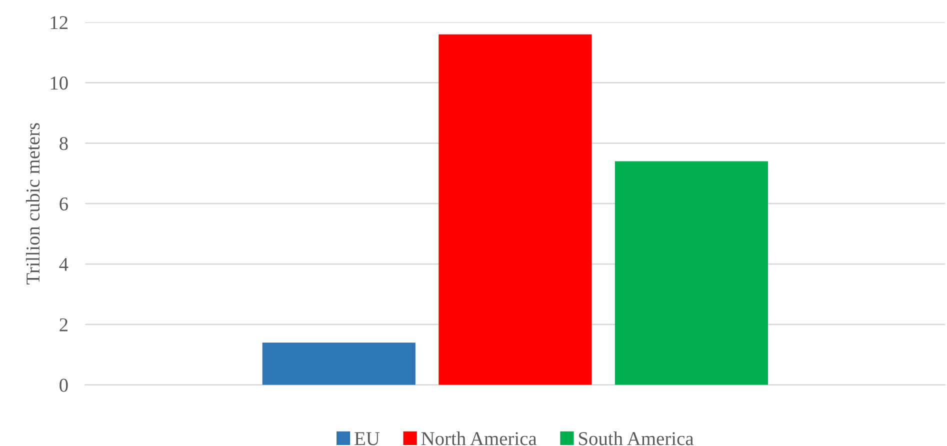 This screenshot has width=947, height=446. I want to click on y-tick-label: 12, so click(59, 23).